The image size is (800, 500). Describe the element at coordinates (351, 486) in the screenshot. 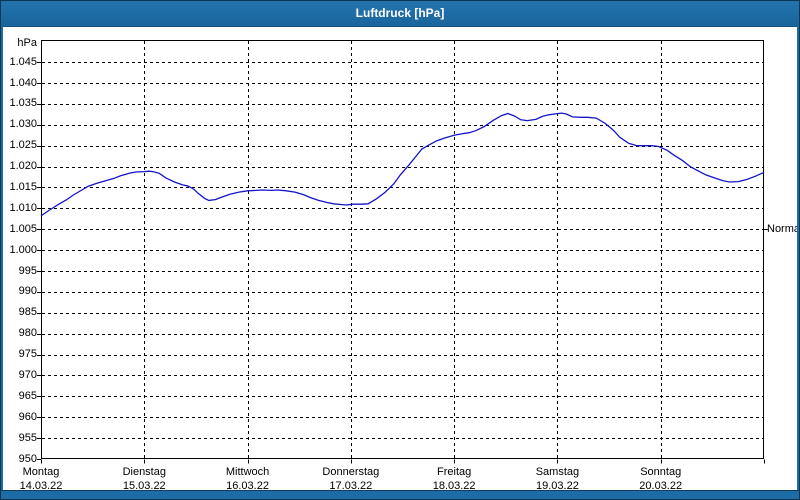

I see `x-axis-date-label: 17.03.22` at that location.